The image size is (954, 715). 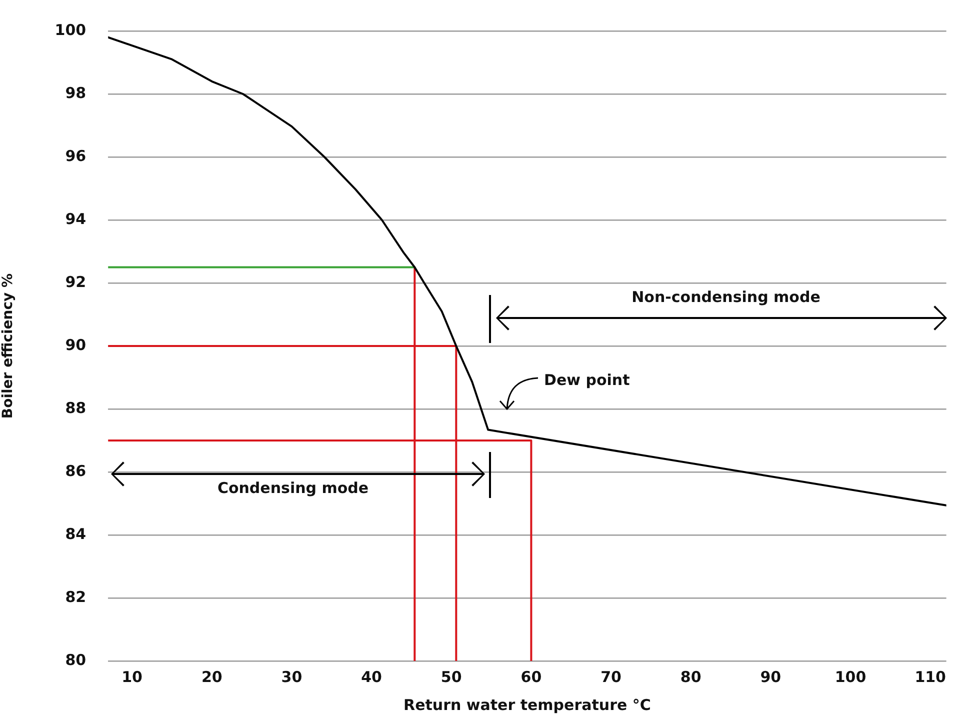 What do you see at coordinates (587, 379) in the screenshot?
I see `annotation: Dew point` at bounding box center [587, 379].